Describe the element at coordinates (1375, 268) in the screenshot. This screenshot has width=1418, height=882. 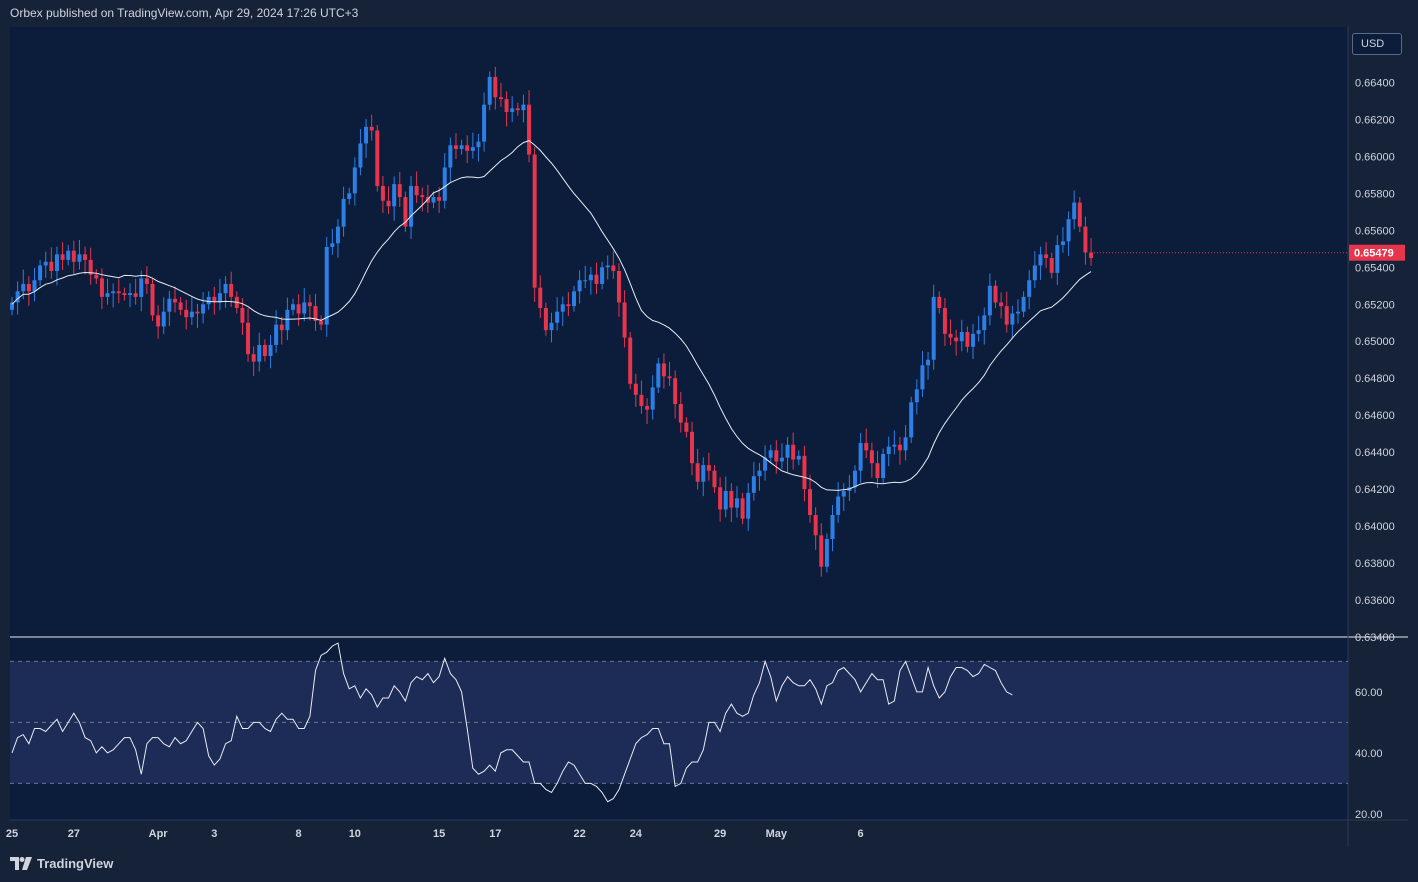
I see `price-tick-label: 0.65400` at that location.